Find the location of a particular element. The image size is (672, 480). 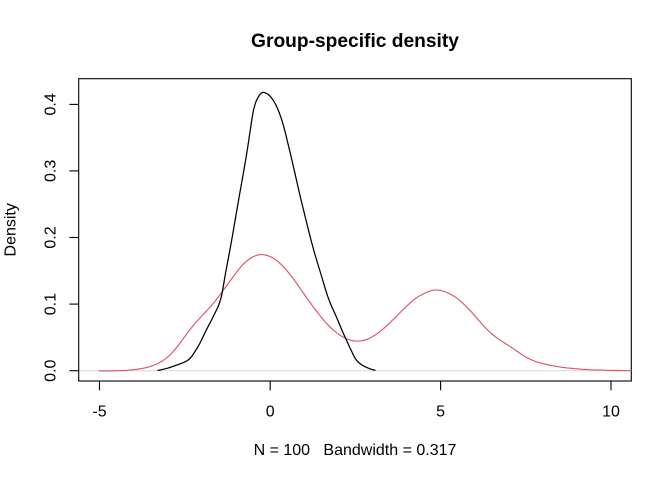

svg-text: 0.1 is located at coordinates (51, 304).